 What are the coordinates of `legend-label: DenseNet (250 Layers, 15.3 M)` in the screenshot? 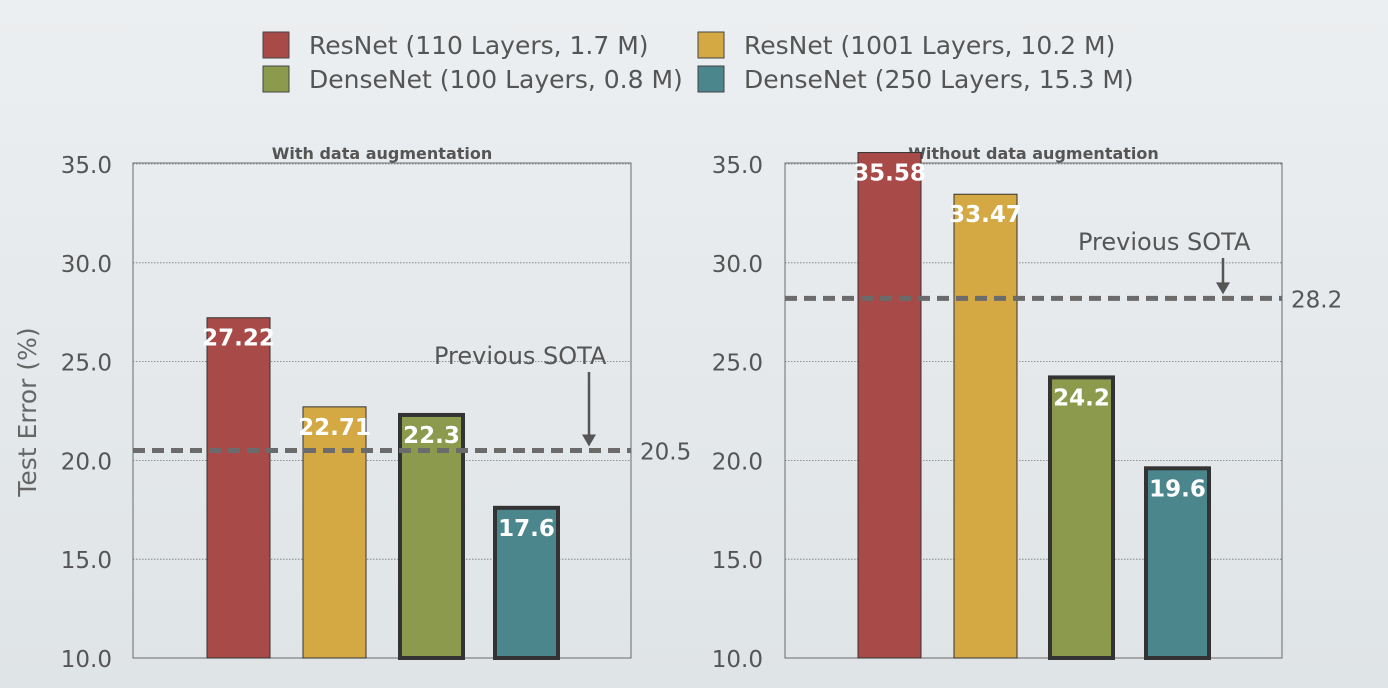 It's located at (939, 79).